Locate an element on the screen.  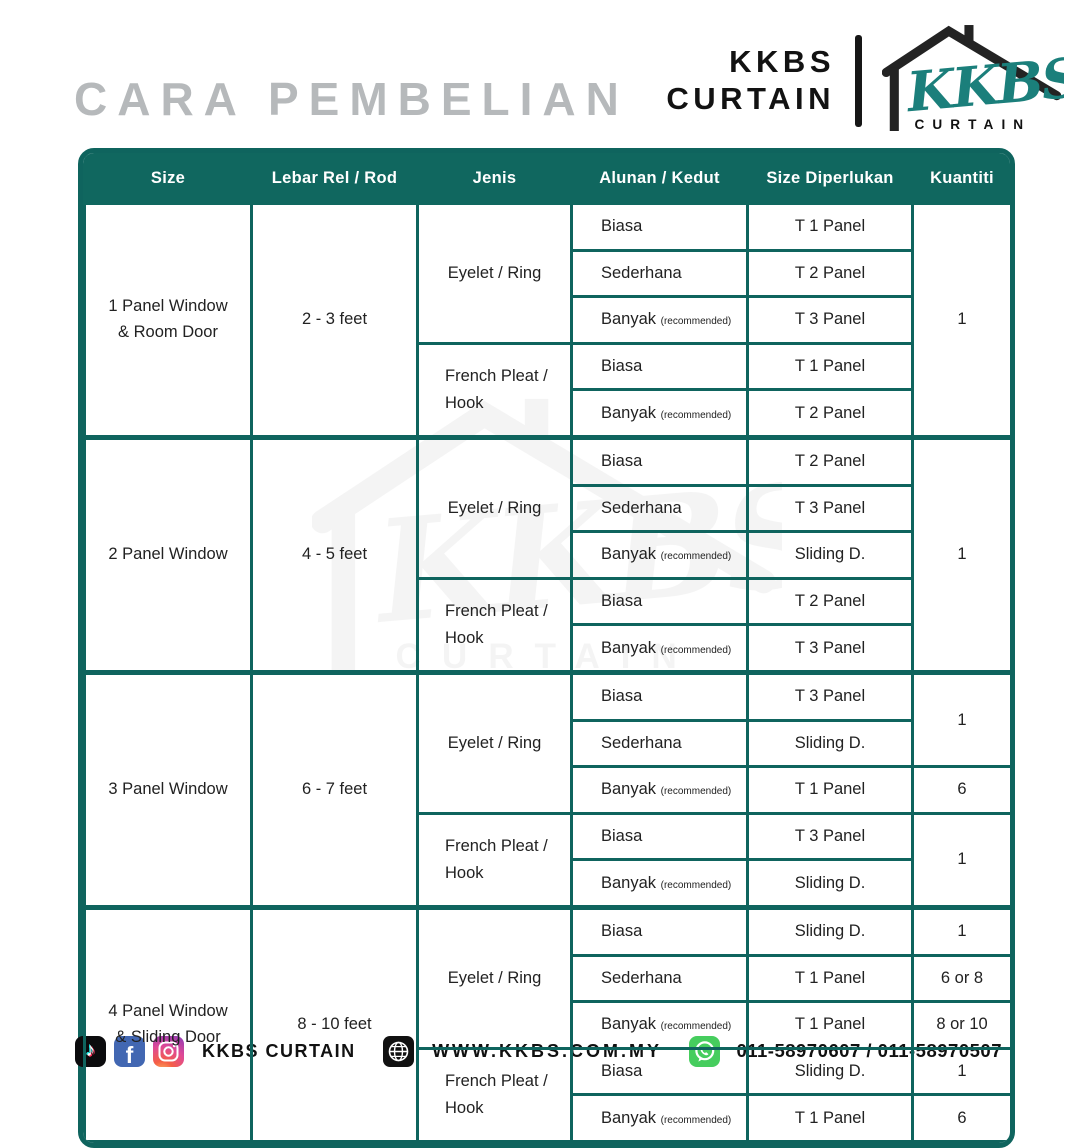
col-header-size: Size is located at coordinates (168, 179).